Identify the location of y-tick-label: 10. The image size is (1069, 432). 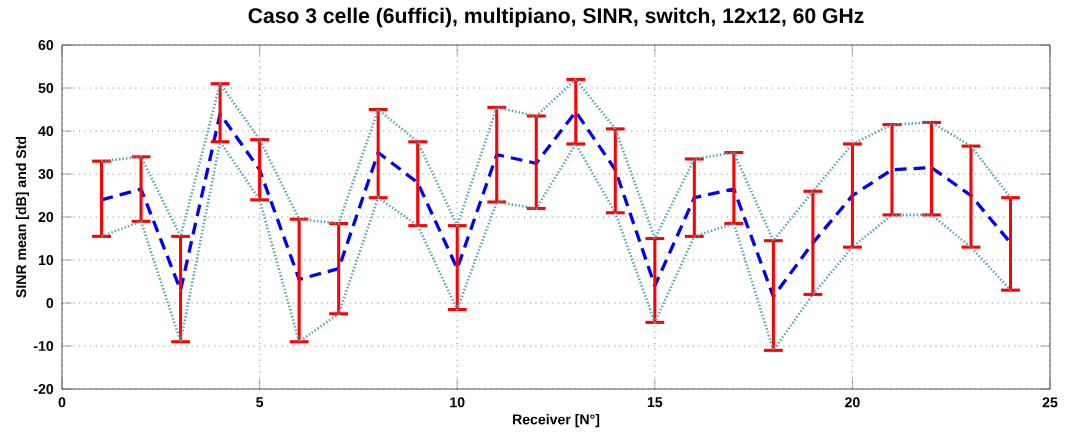
(46, 260).